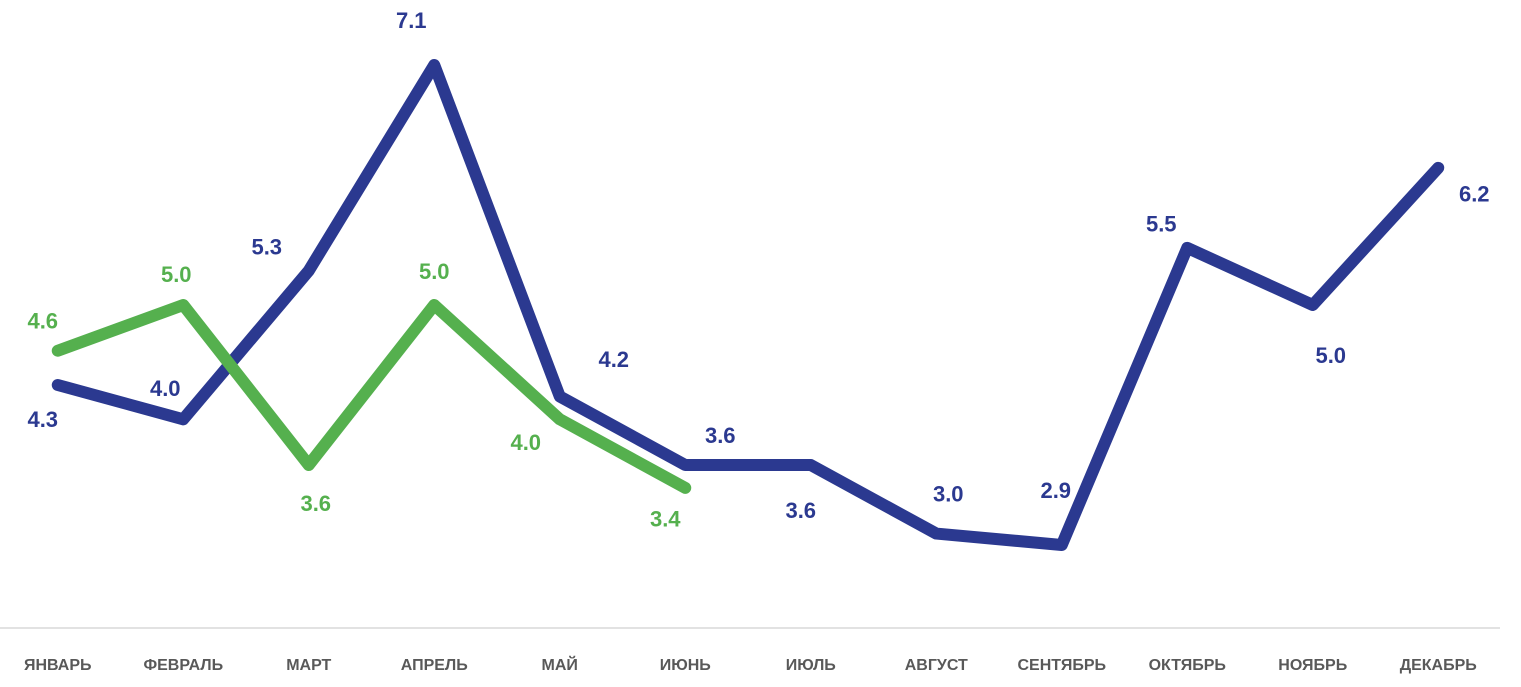 This screenshot has height=687, width=1521. Describe the element at coordinates (1187, 665) in the screenshot. I see `x-tick-label: ОКТЯБРЬ` at that location.